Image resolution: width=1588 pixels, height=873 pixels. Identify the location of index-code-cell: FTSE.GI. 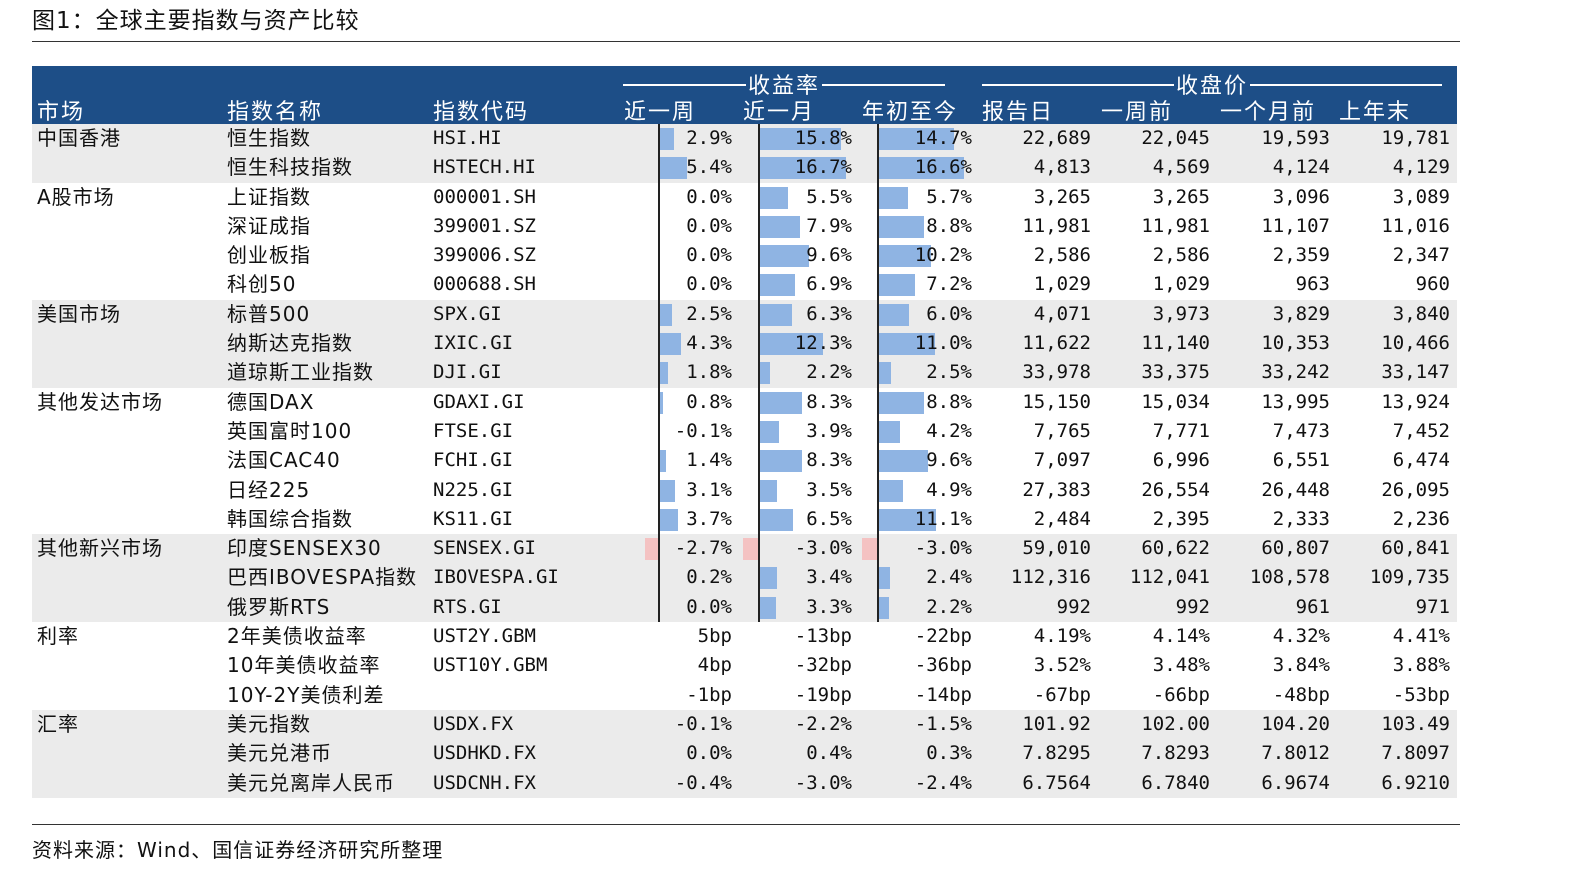
(473, 430).